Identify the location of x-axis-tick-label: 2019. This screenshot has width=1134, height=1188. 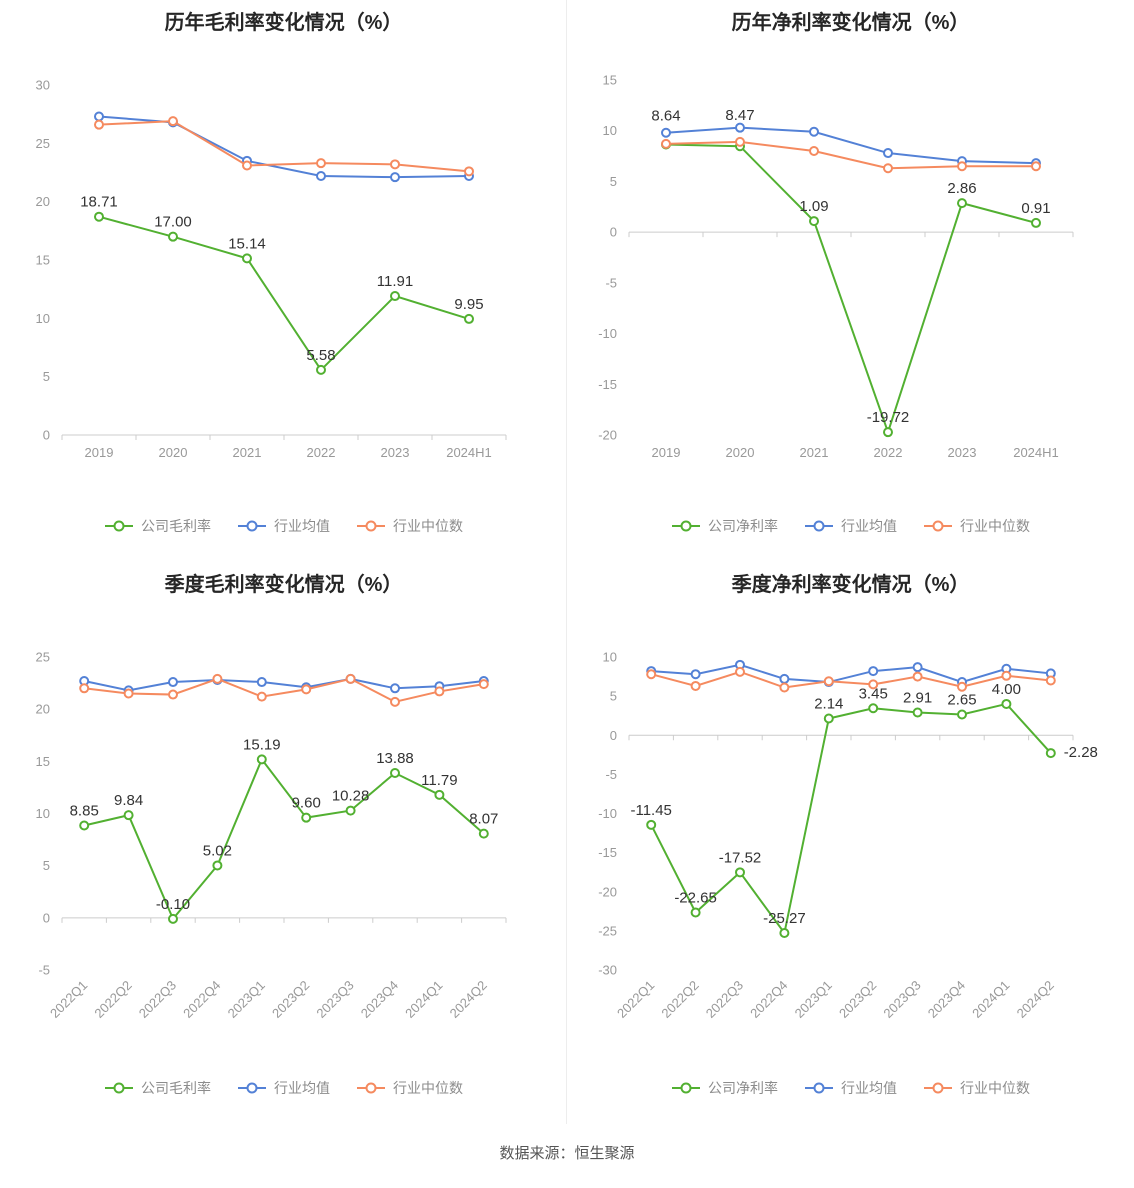
(666, 452).